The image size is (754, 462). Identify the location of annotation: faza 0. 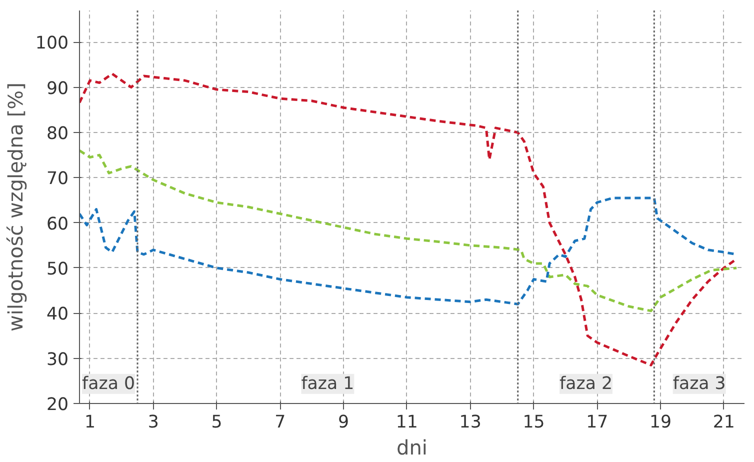
(108, 384).